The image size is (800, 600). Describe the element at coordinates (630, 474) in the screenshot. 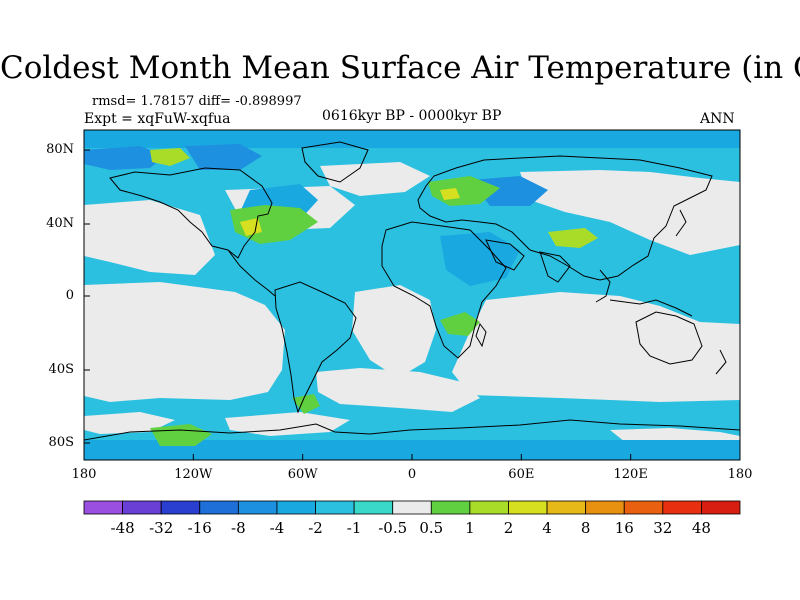

I see `lon-tick-label: 120E` at that location.